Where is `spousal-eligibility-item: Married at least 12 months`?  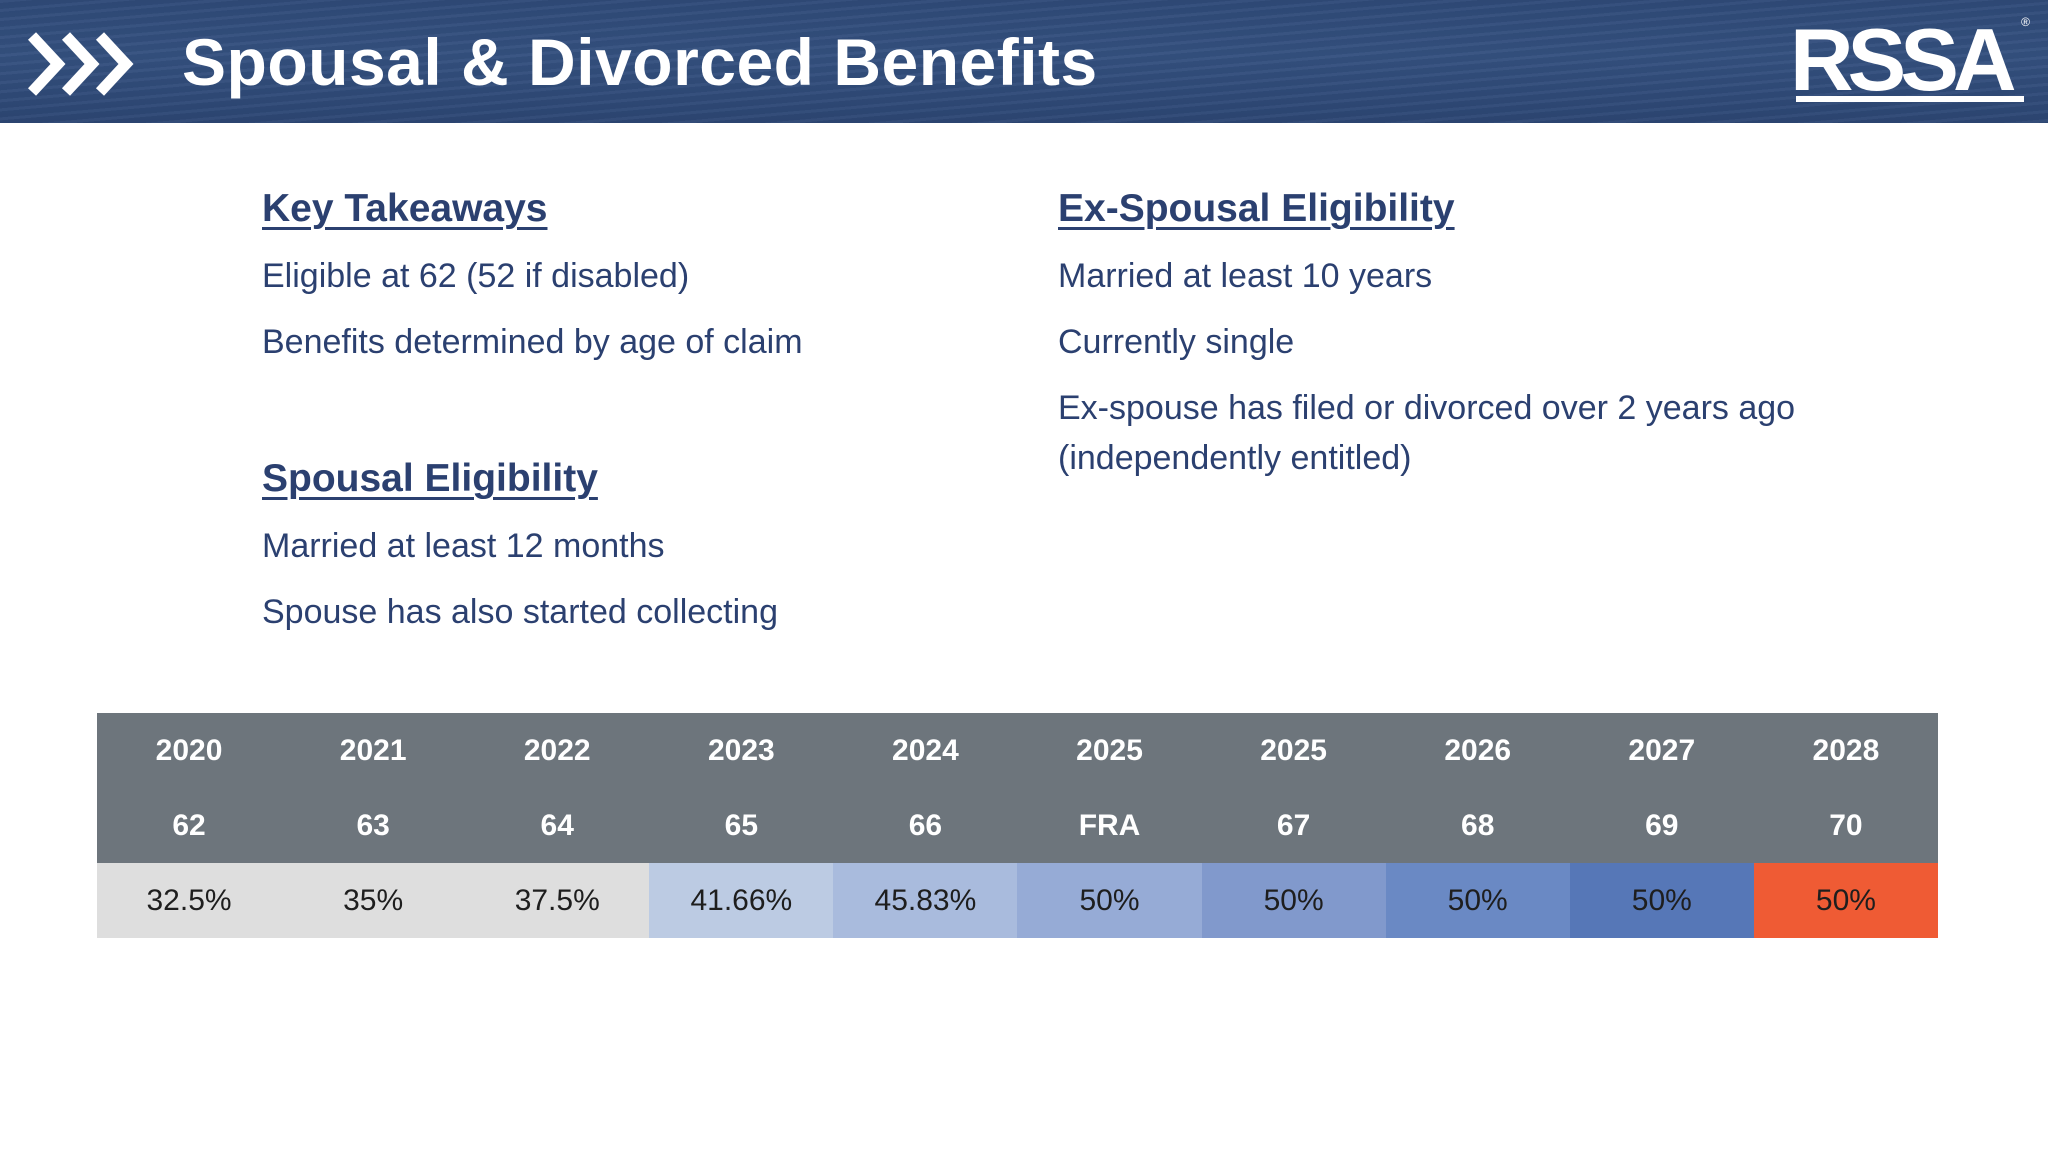 spousal-eligibility-item: Married at least 12 months is located at coordinates (463, 546).